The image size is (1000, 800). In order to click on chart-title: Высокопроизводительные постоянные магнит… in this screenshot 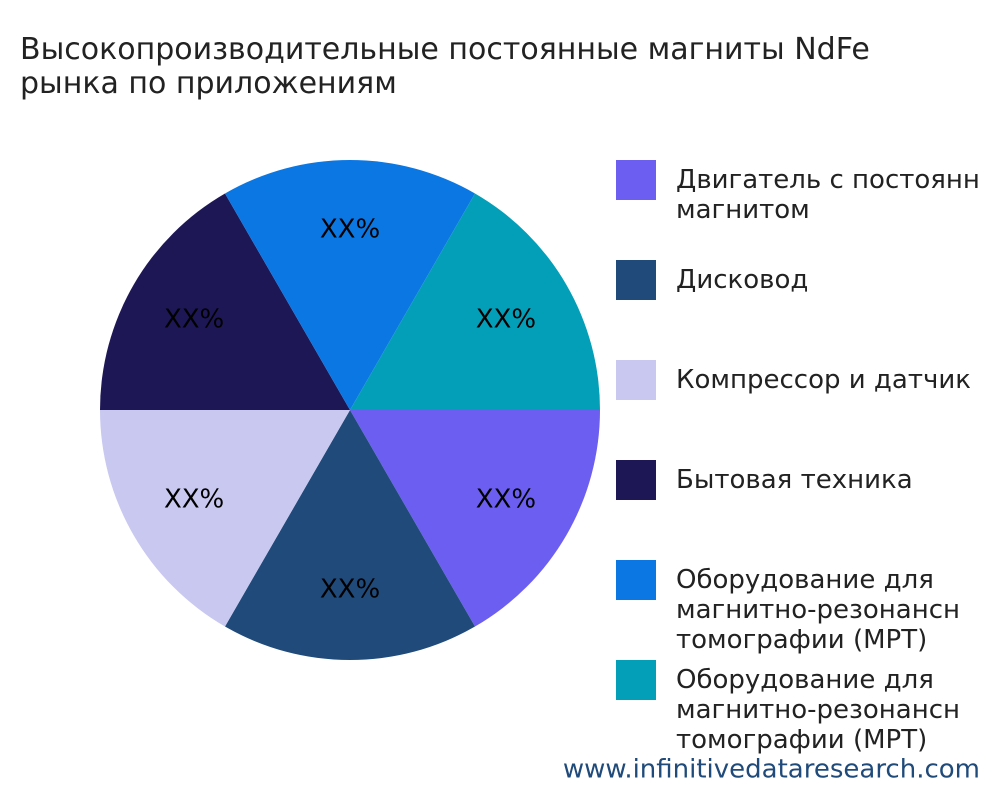, I will do `click(445, 66)`.